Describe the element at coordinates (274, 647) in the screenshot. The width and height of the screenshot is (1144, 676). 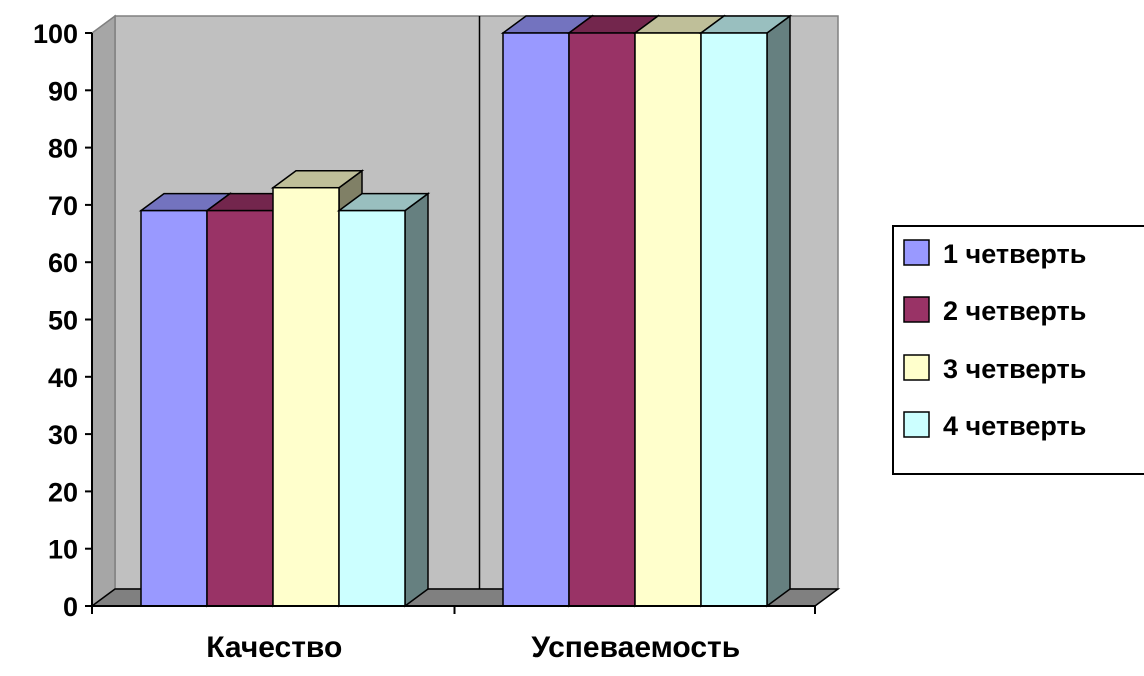
I see `x-category-label: Качество` at that location.